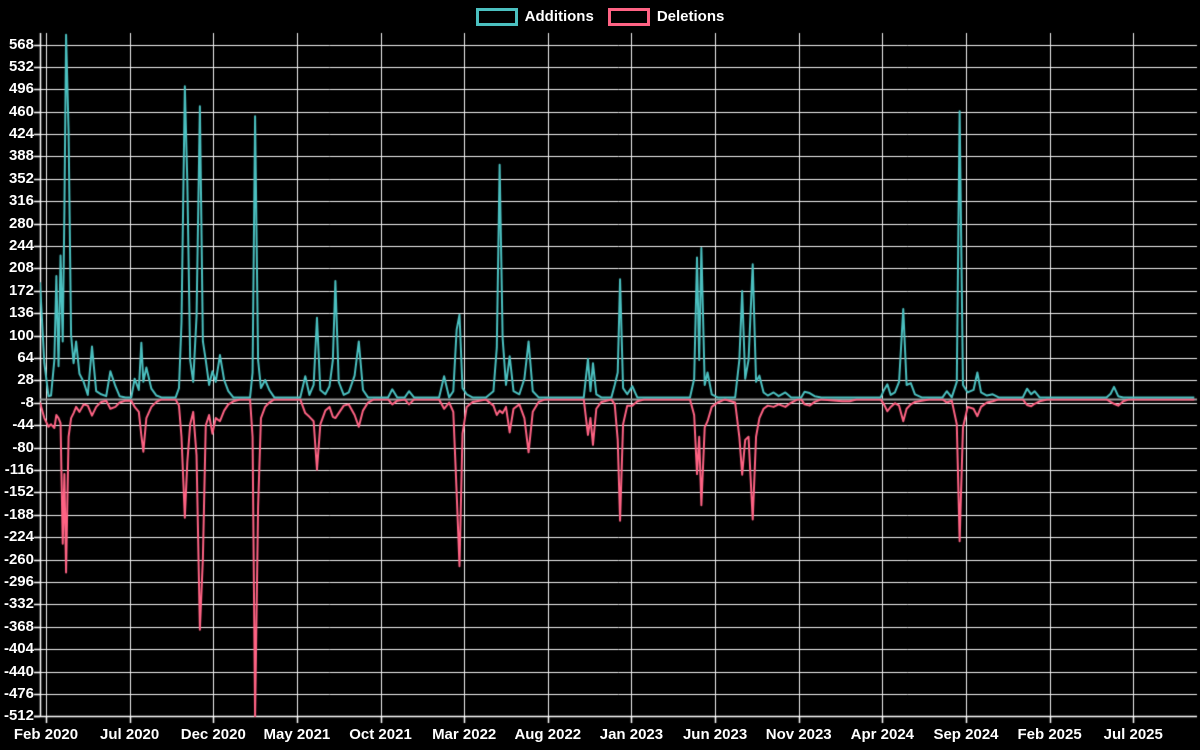 The image size is (1200, 750). What do you see at coordinates (21, 201) in the screenshot?
I see `y-tick-label: 316` at bounding box center [21, 201].